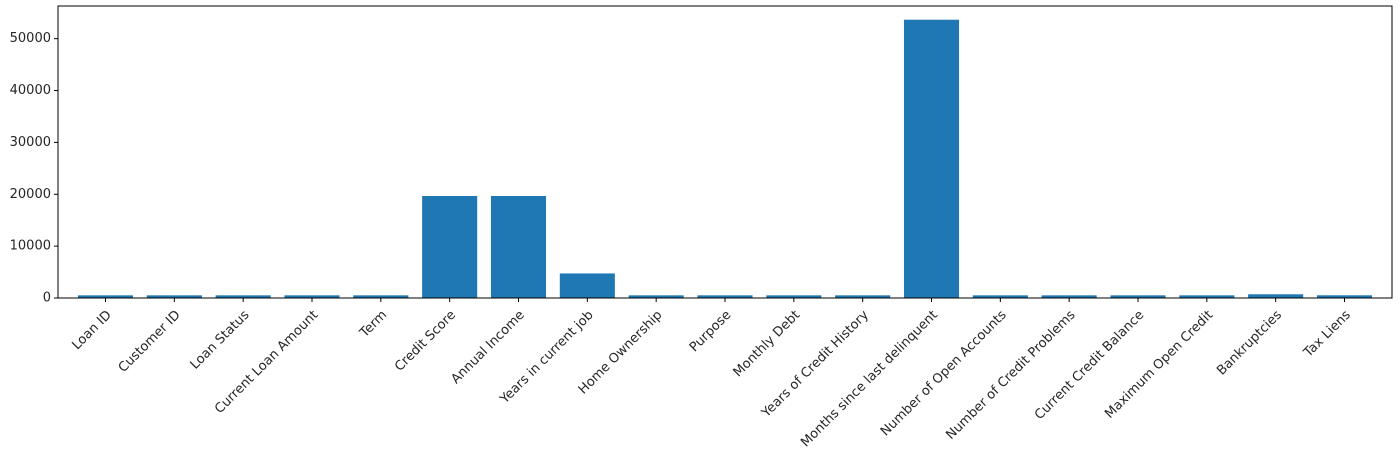 The width and height of the screenshot is (1400, 458). I want to click on y-axis: 0 10000 20000 30000 40000 50000, so click(34, 168).